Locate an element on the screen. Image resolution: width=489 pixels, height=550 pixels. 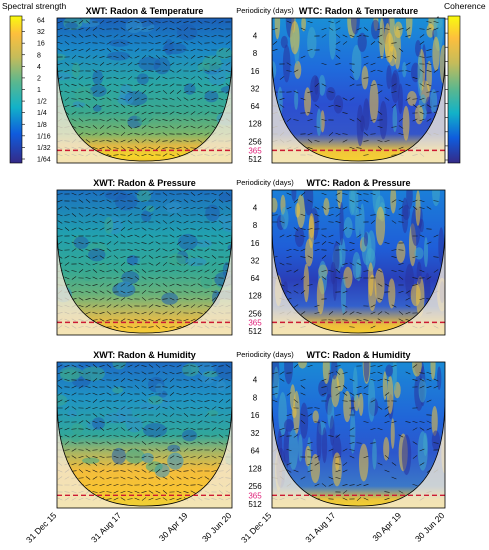
panel-title: XWT: Radon & Temperature is located at coordinates (145, 11).